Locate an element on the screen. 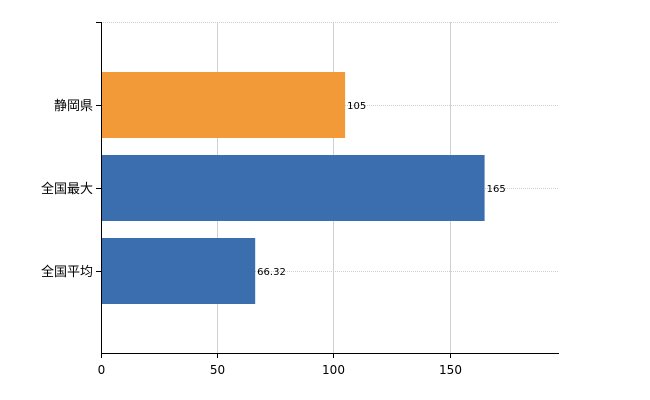 The height and width of the screenshot is (400, 650). category-label: 静岡県 is located at coordinates (73, 106).